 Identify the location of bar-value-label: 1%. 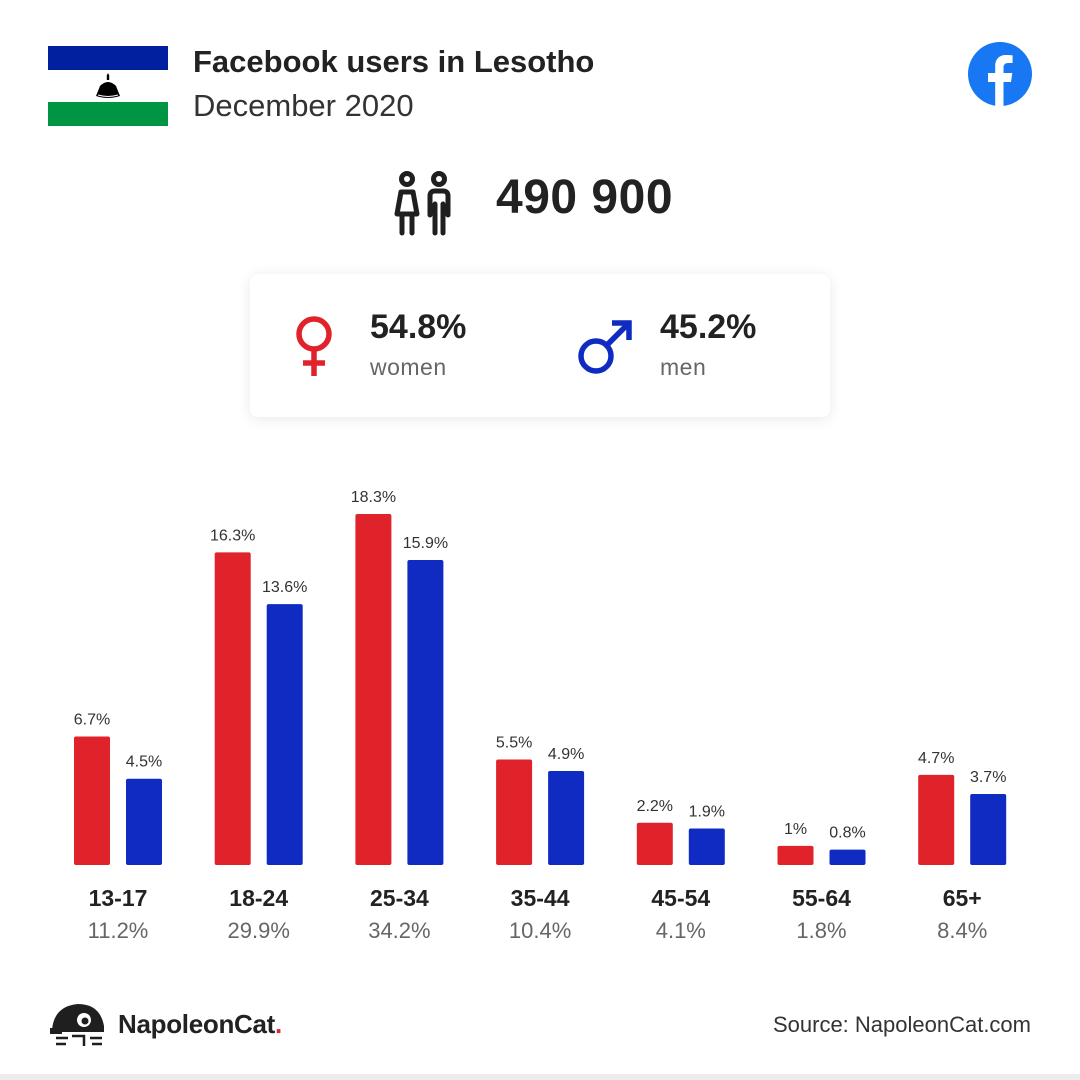
(795, 829).